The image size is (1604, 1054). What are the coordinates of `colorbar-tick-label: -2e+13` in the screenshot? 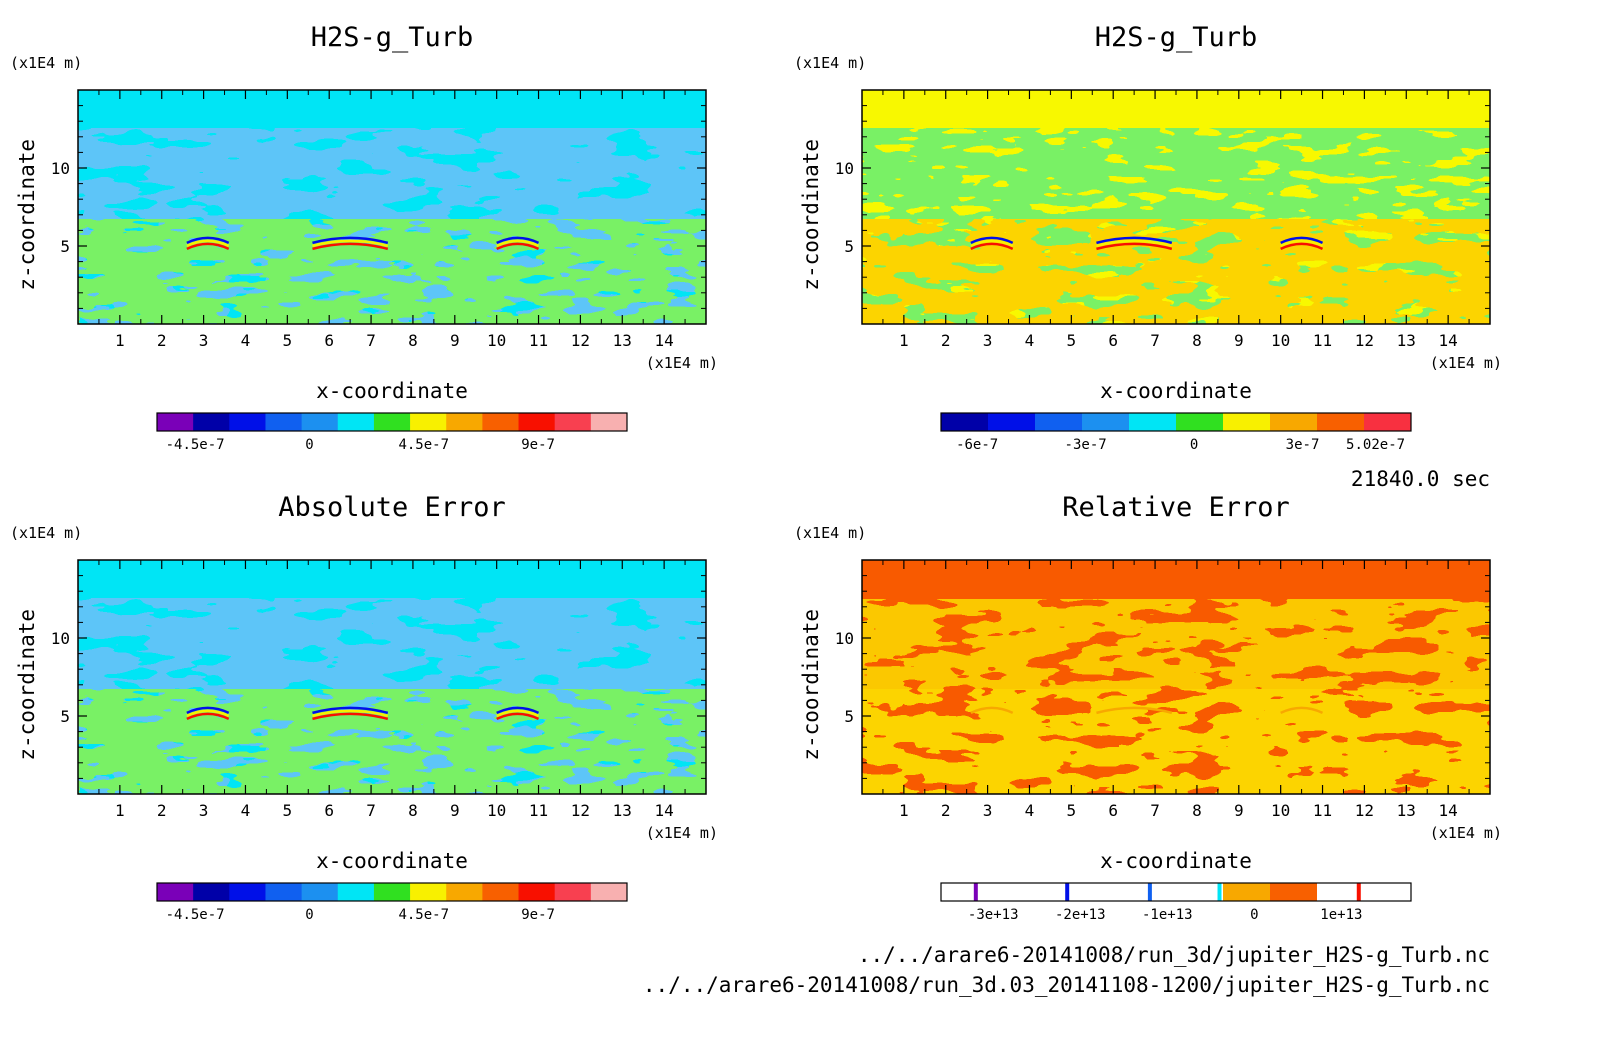 It's located at (1080, 915).